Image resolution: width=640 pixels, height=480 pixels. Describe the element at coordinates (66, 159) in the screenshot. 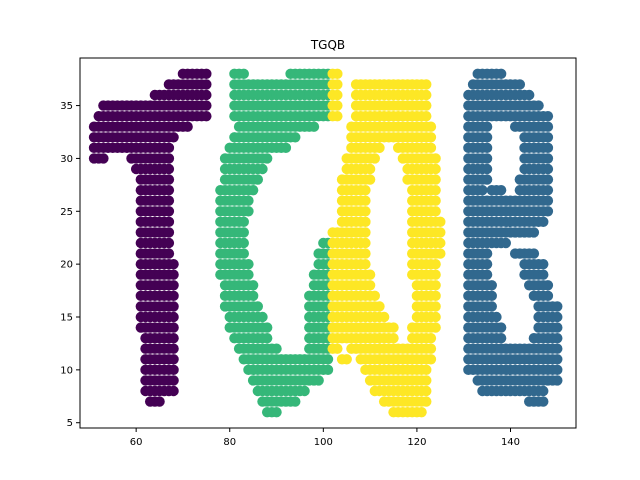

I see `y-tick-label: 30` at that location.